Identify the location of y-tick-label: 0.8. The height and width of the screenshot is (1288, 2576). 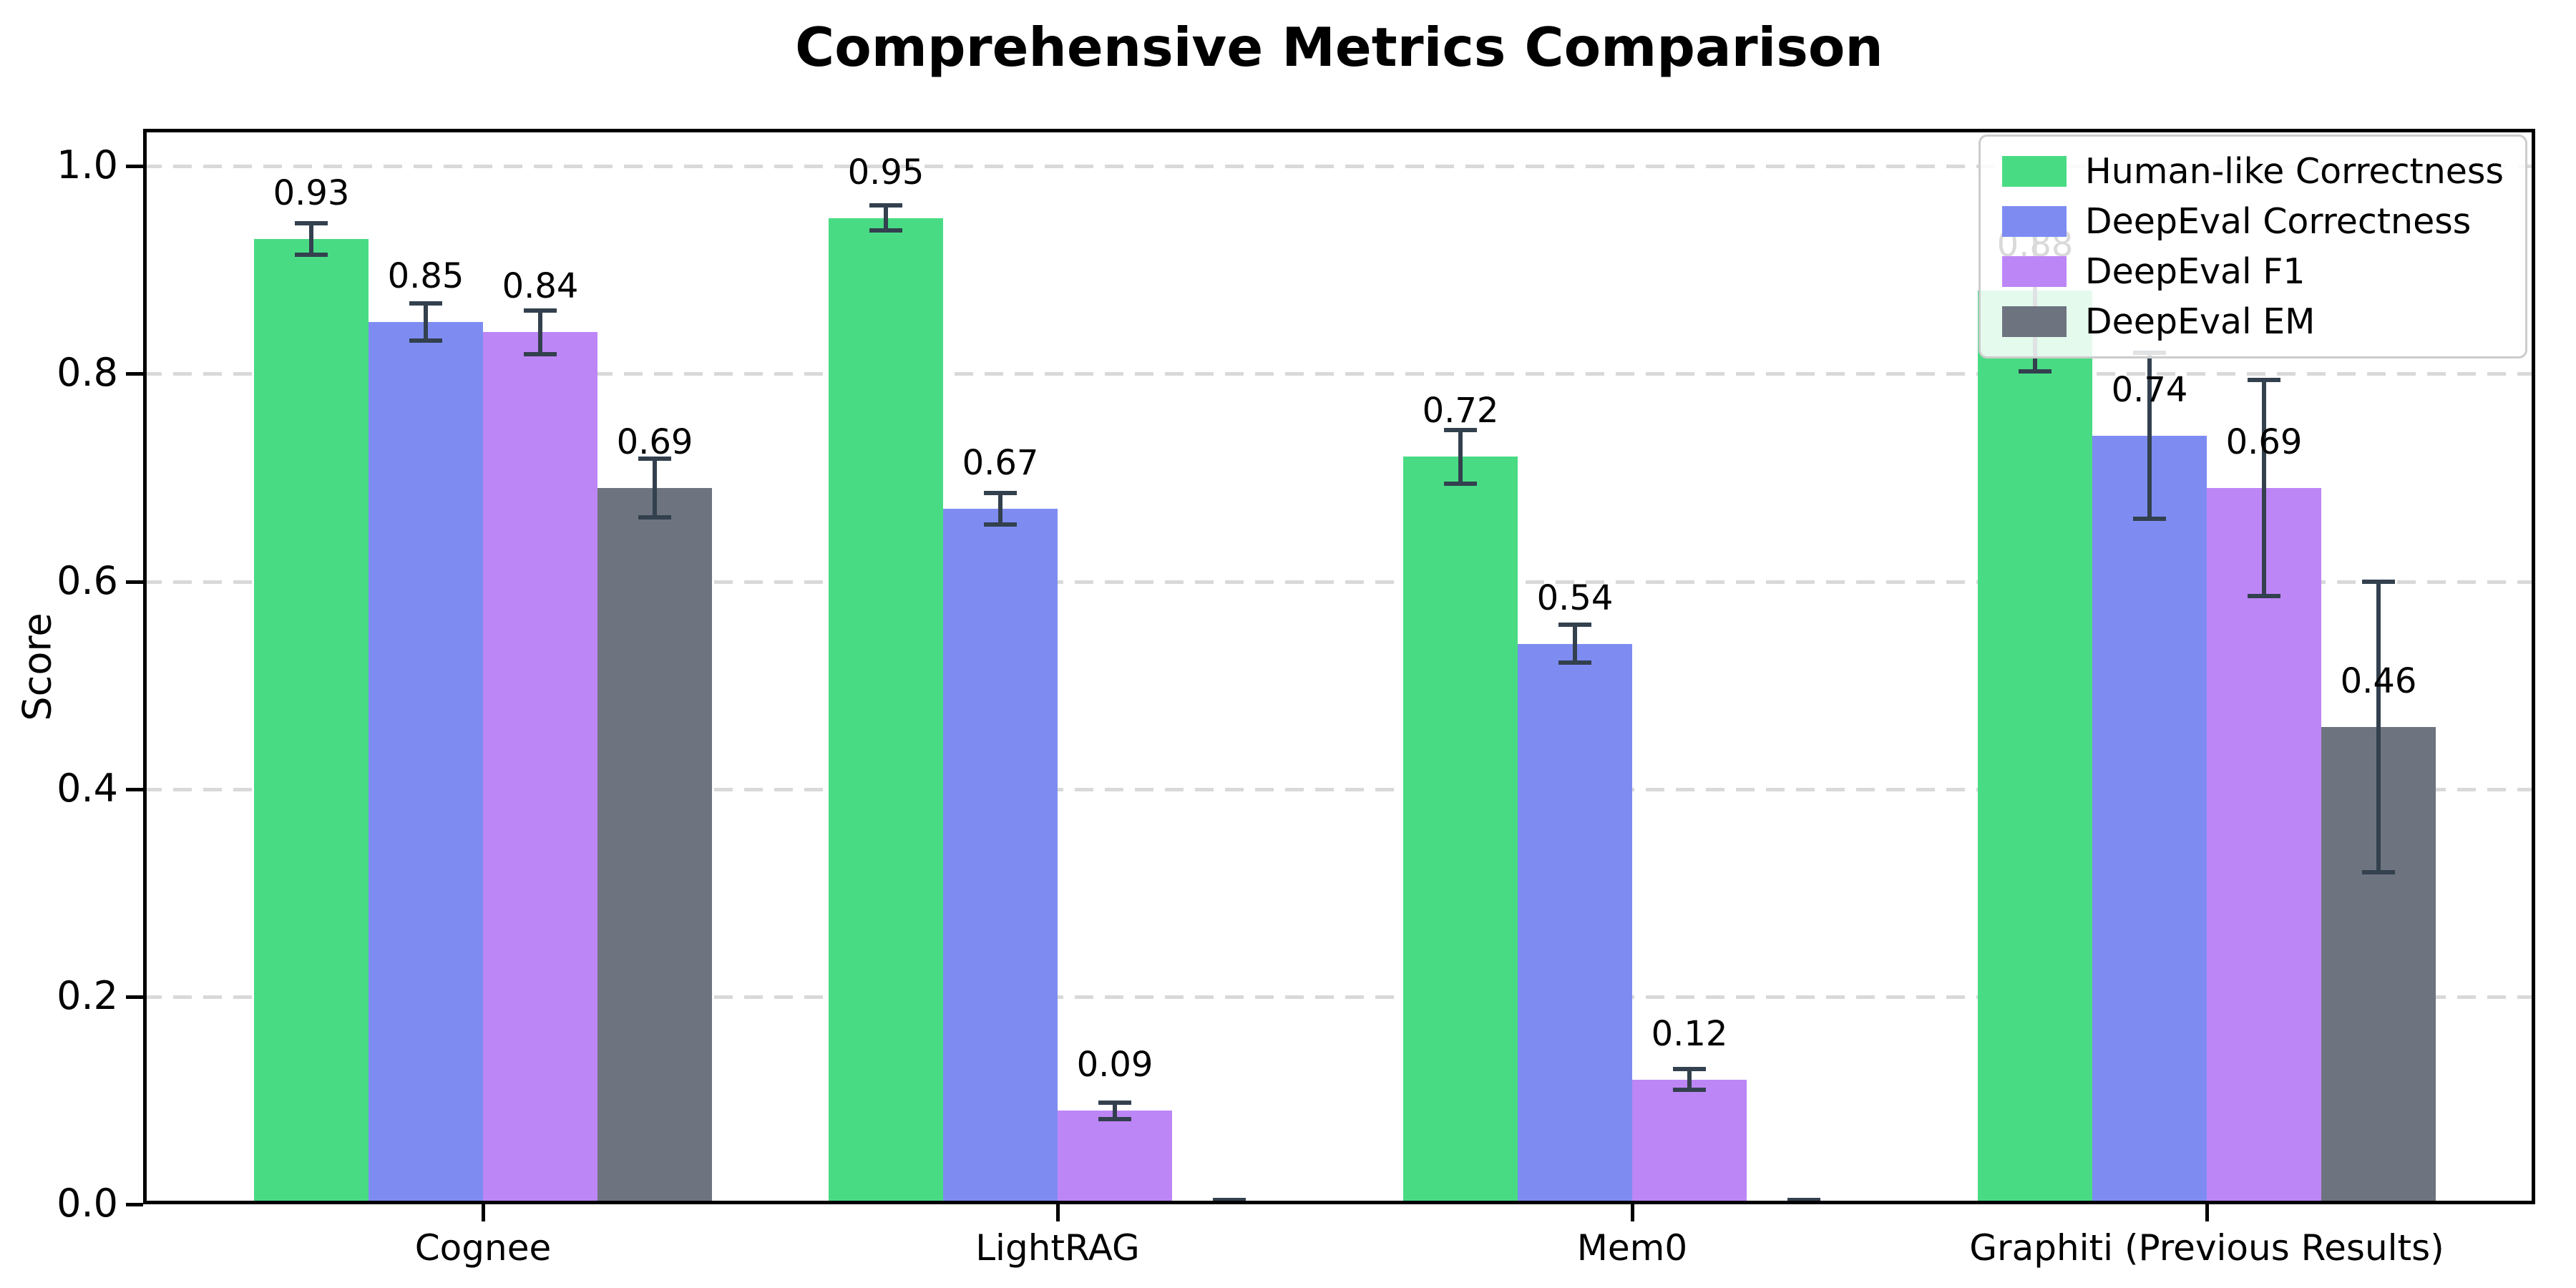
(87, 373).